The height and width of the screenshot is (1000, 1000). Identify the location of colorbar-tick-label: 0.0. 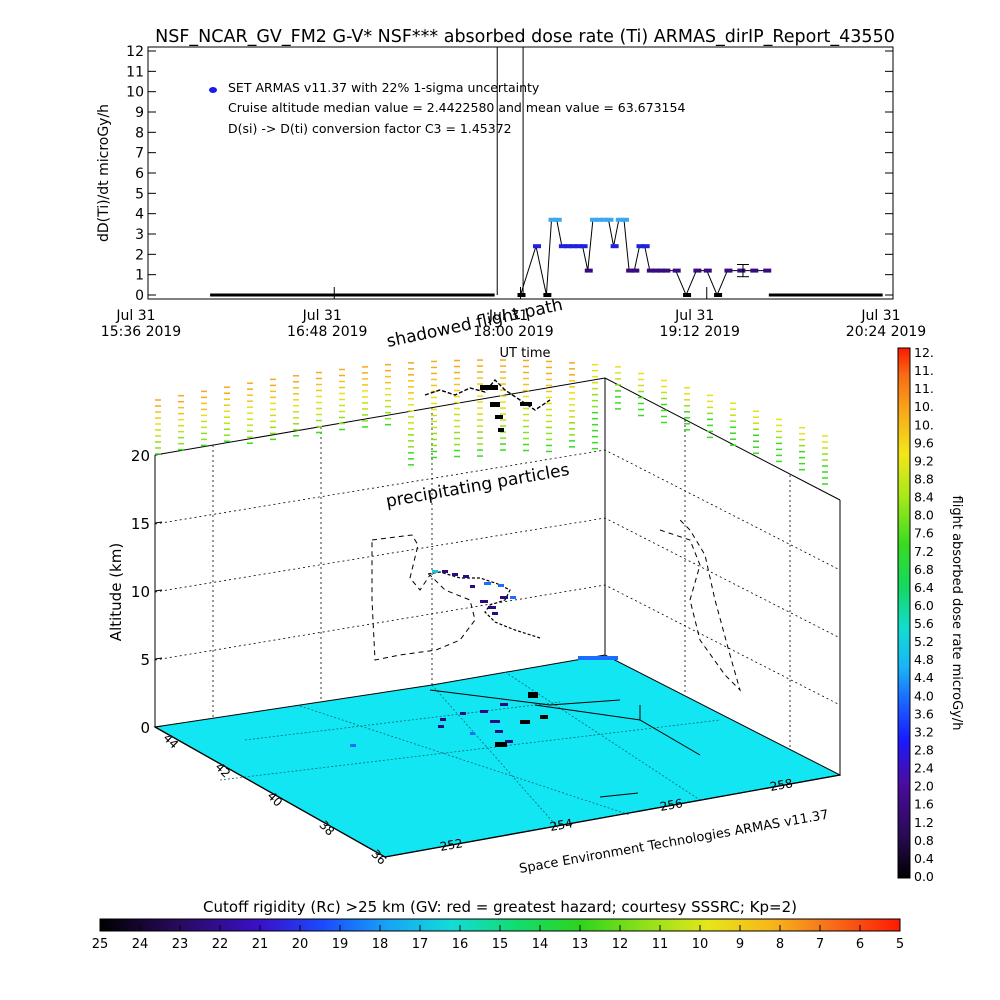
(924, 876).